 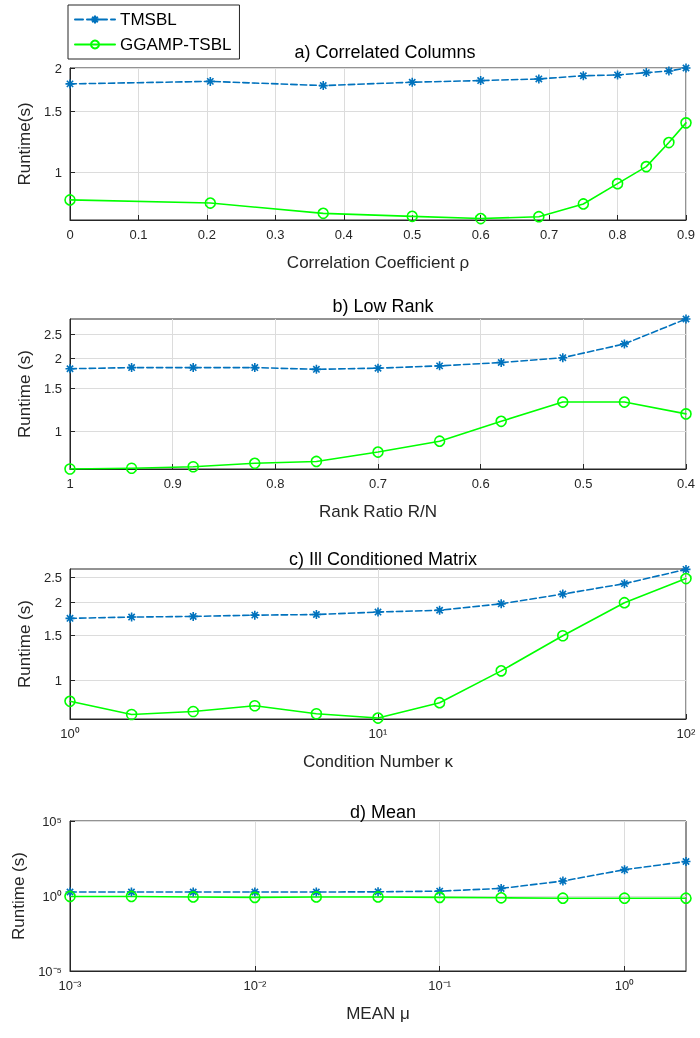 I want to click on x-tick-label: 10¹, so click(x=378, y=733).